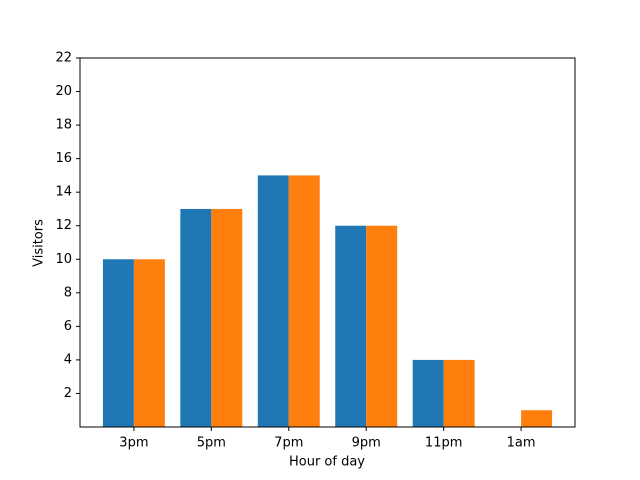  Describe the element at coordinates (63, 125) in the screenshot. I see `y-tick-label: 18` at that location.